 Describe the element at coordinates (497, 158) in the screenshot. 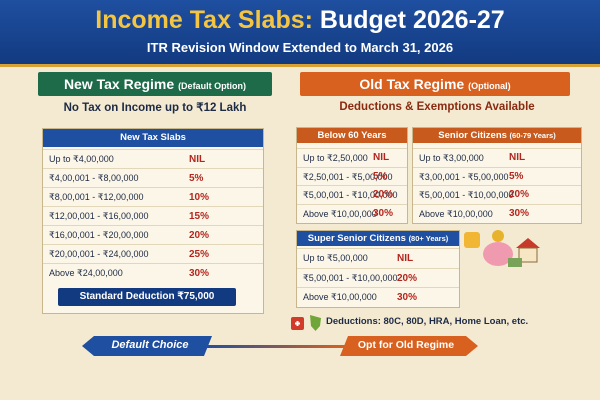

I see `slab-row: Up to ₹3,00,000 NIL` at that location.